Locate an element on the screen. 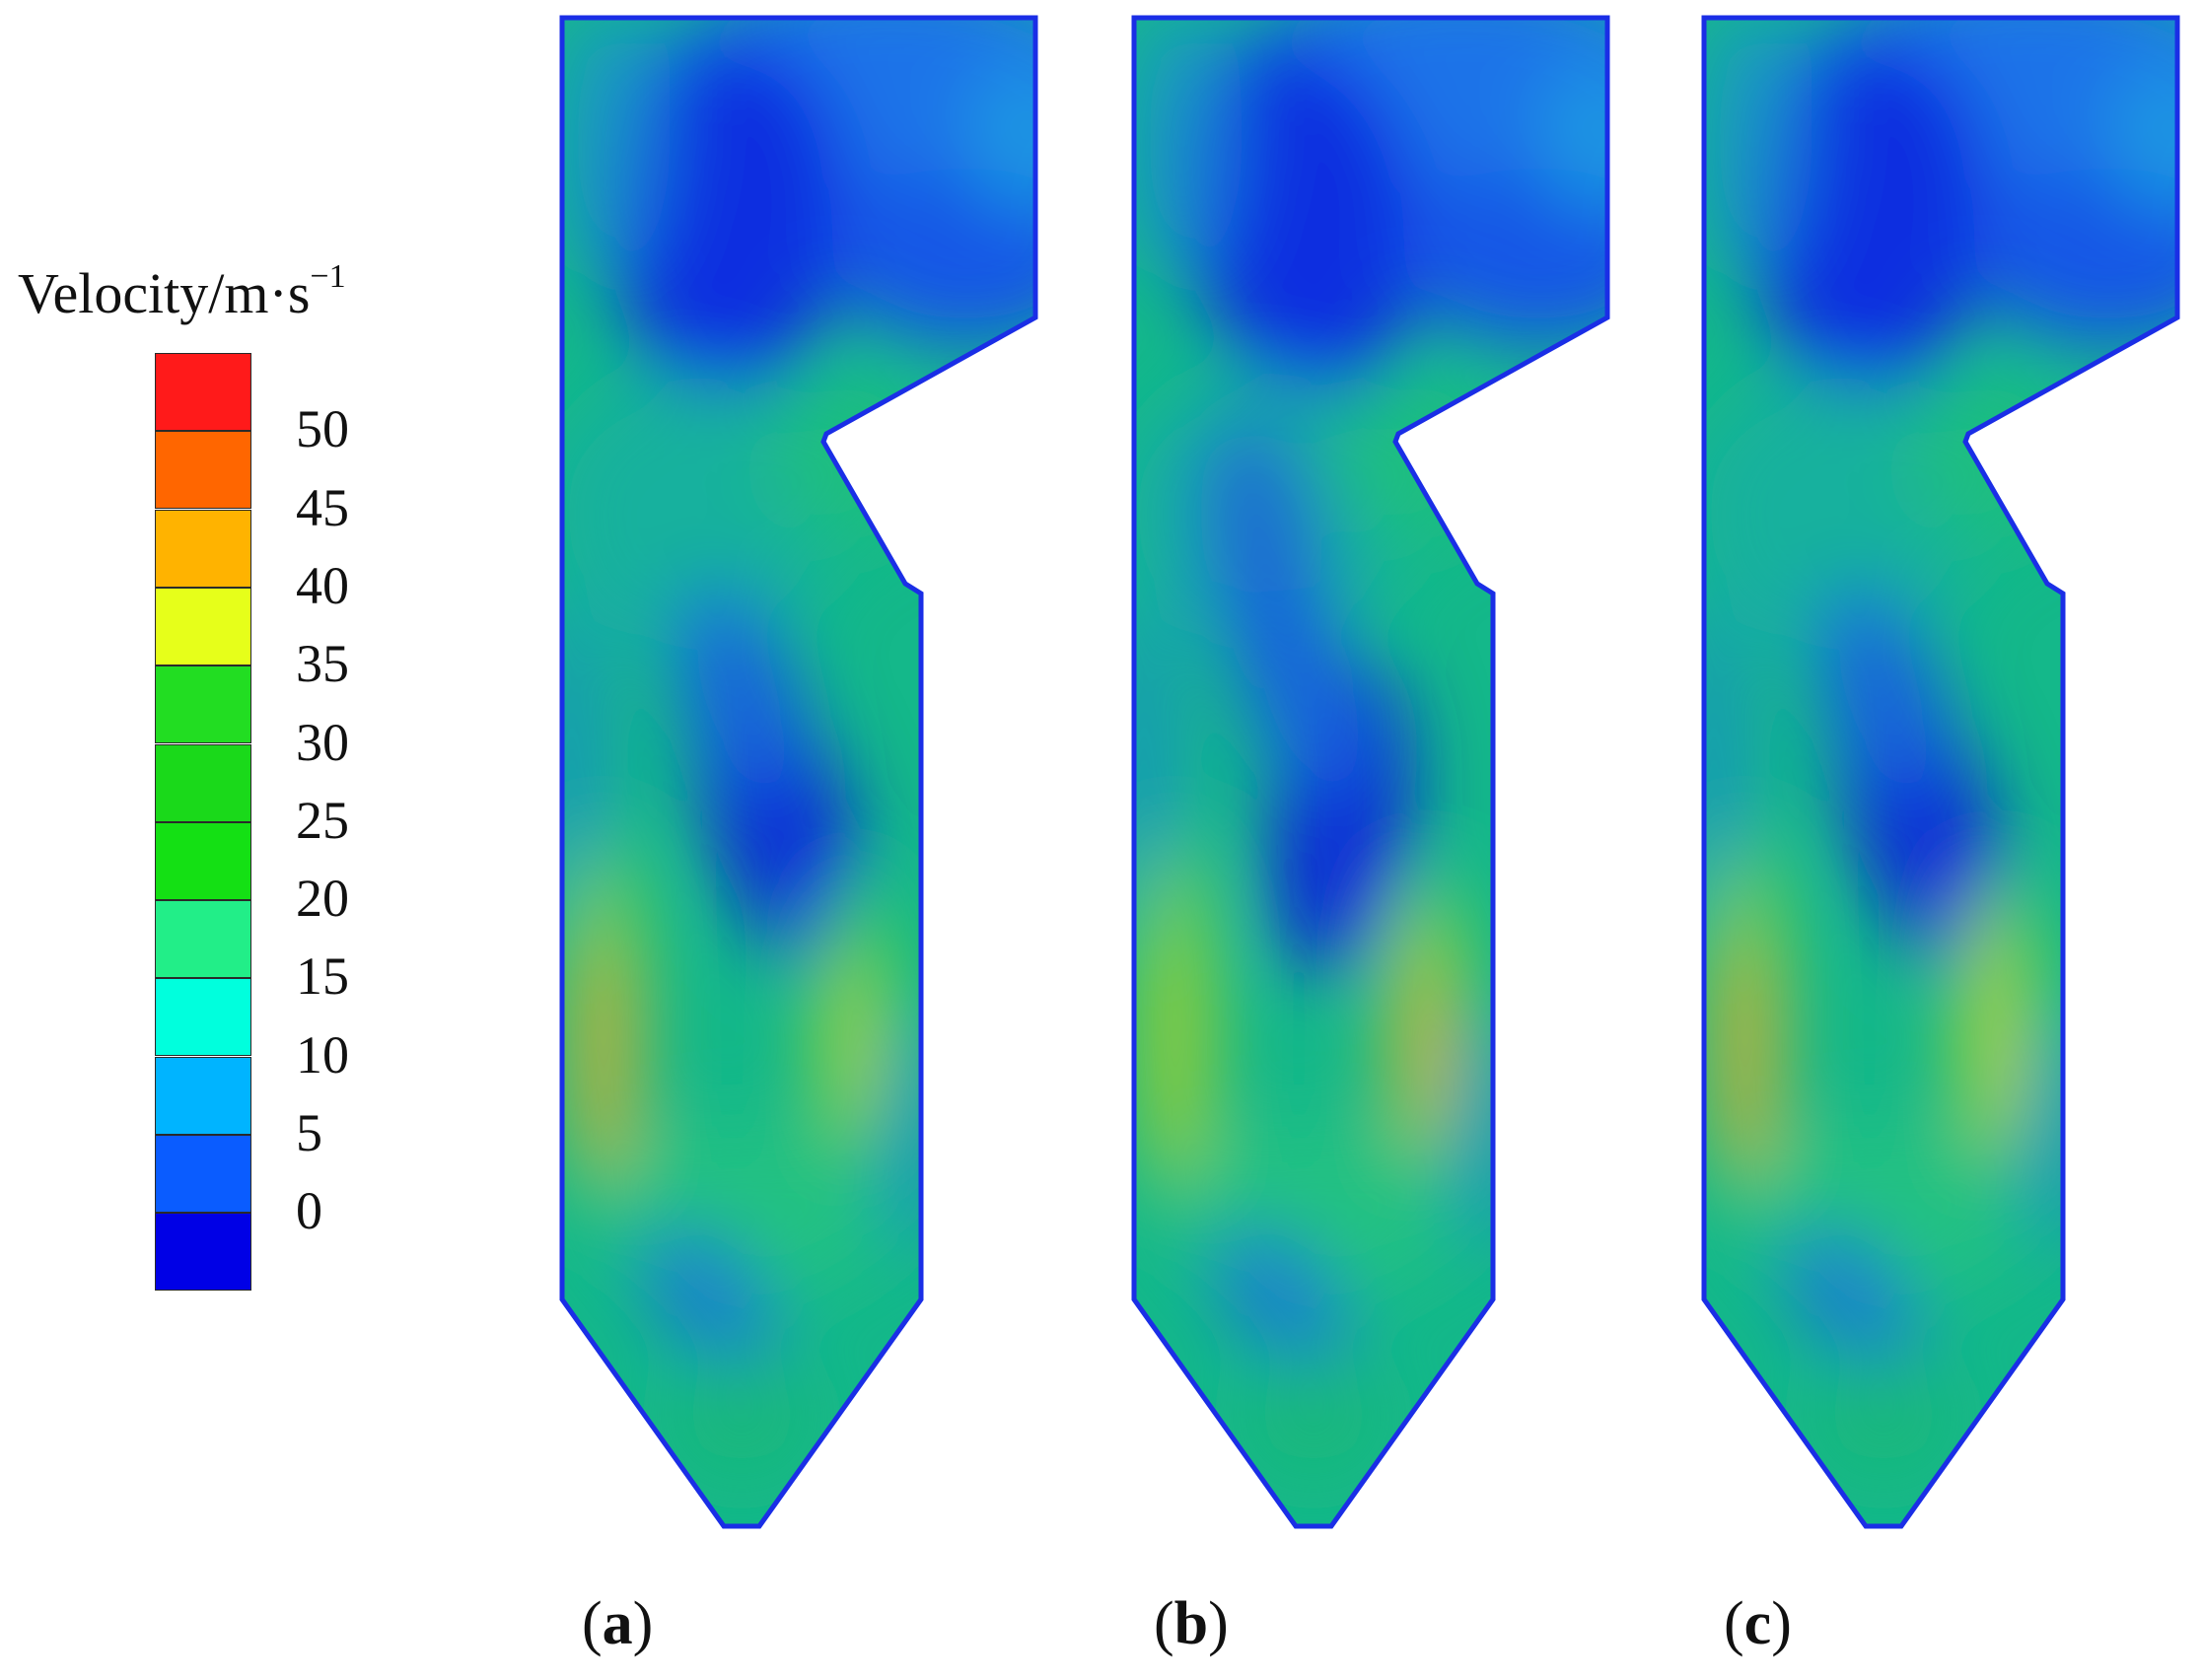 This screenshot has width=2203, height=1680. legend-tick-label: 45 is located at coordinates (322, 507).